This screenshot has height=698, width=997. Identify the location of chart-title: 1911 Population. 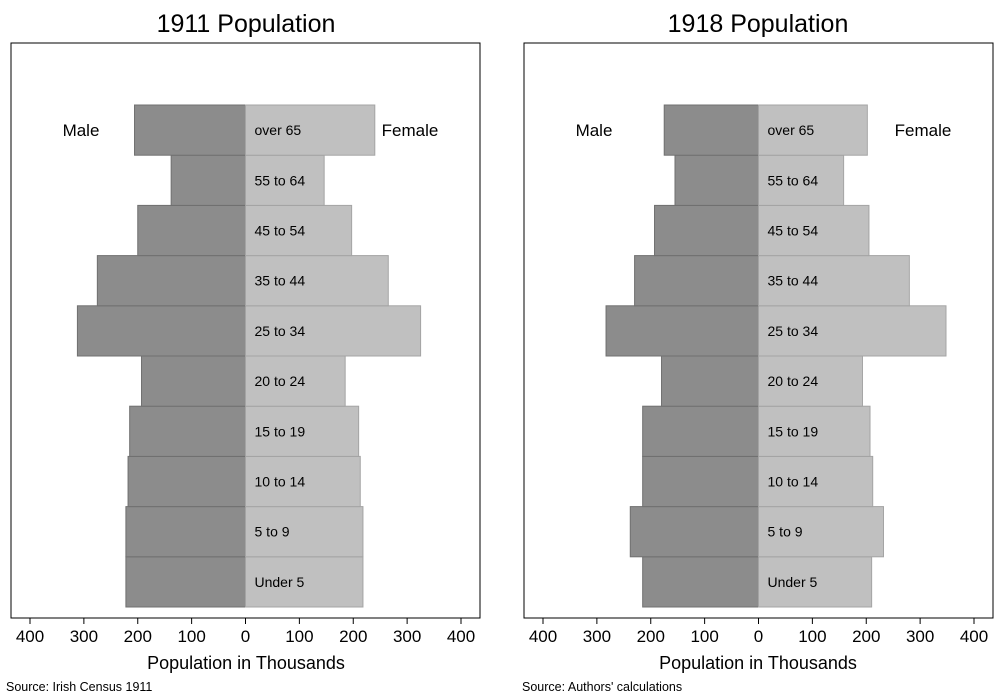
(246, 24).